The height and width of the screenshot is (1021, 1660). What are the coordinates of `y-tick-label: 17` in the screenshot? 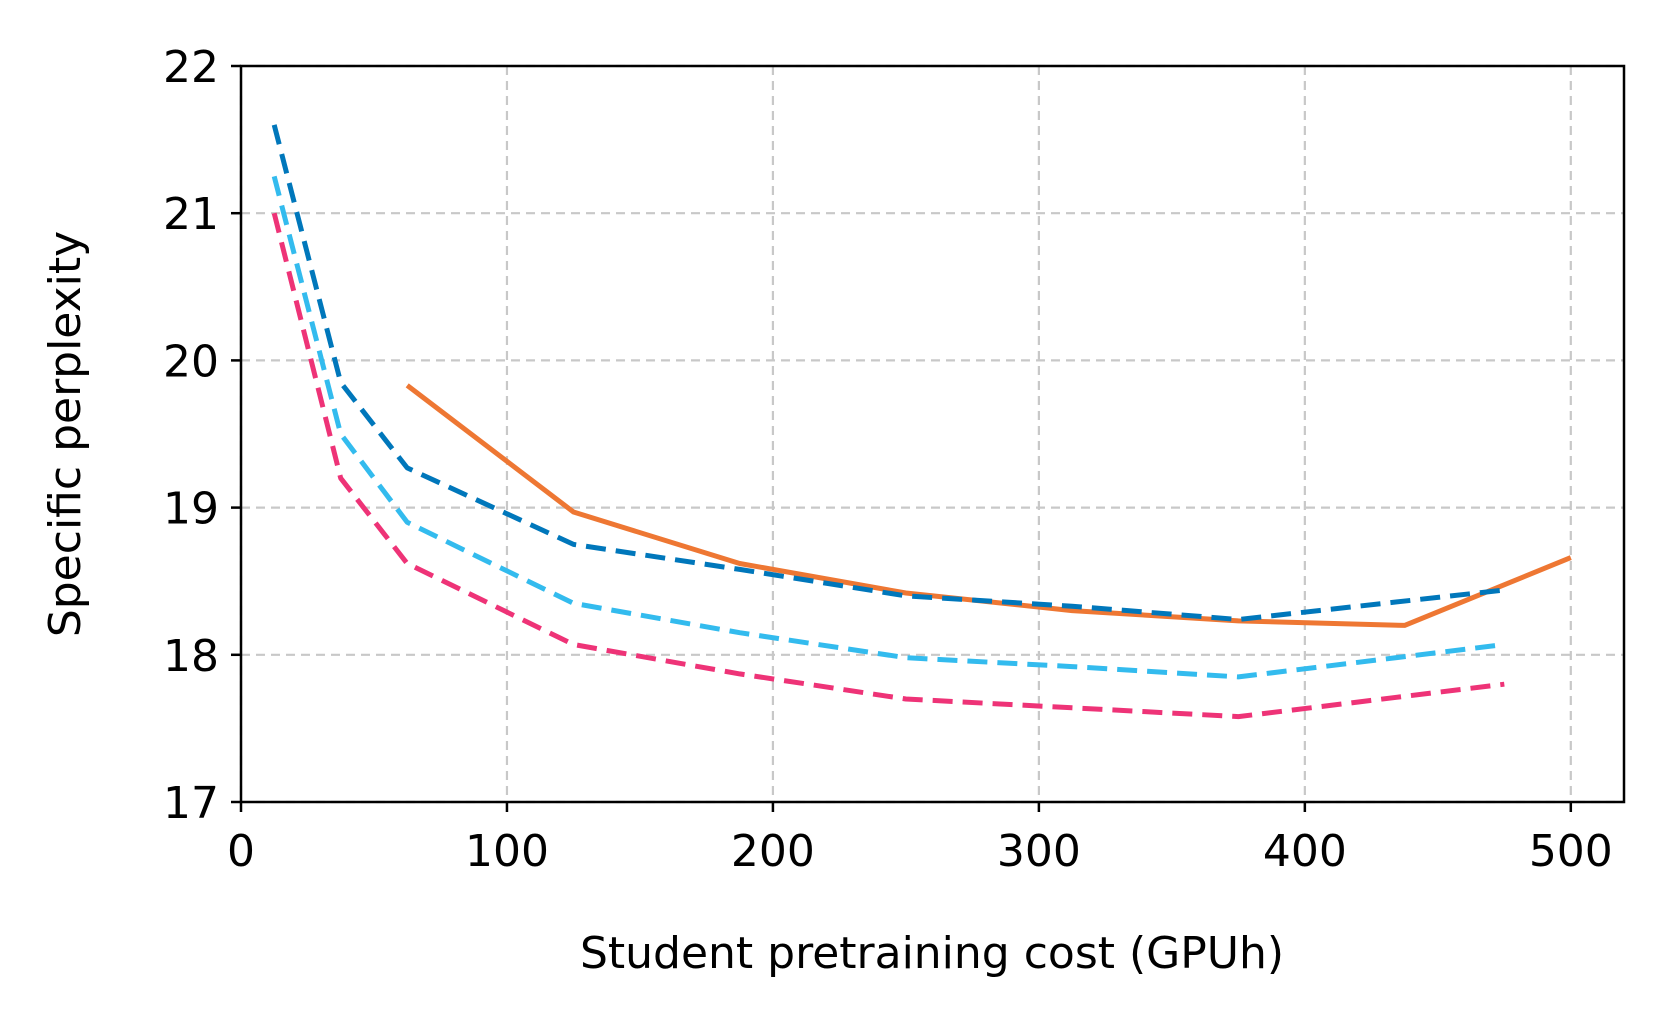 It's located at (191, 803).